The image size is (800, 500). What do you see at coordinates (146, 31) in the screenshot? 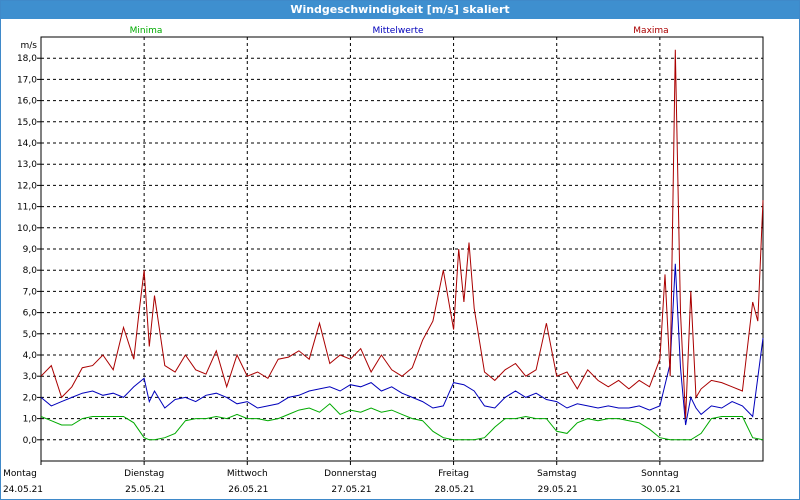
I see `legend-entry: Minima` at bounding box center [146, 31].